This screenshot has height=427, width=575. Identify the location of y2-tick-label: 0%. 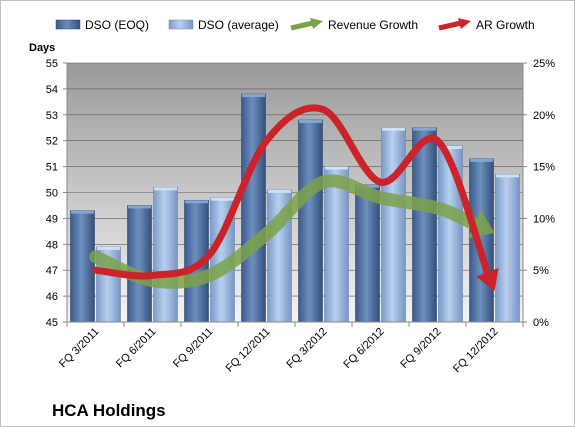
(541, 323).